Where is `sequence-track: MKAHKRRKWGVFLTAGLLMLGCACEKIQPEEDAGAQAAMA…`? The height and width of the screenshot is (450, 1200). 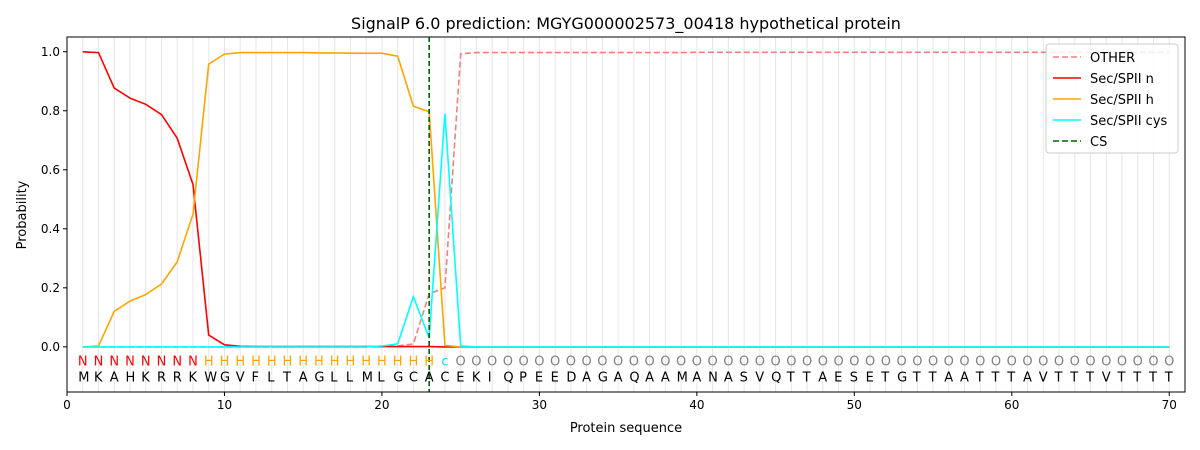
sequence-track: MKAHKRRKWGVFLTAGLLMLGCACEKIQPEEDAGAQAAMA… is located at coordinates (626, 370).